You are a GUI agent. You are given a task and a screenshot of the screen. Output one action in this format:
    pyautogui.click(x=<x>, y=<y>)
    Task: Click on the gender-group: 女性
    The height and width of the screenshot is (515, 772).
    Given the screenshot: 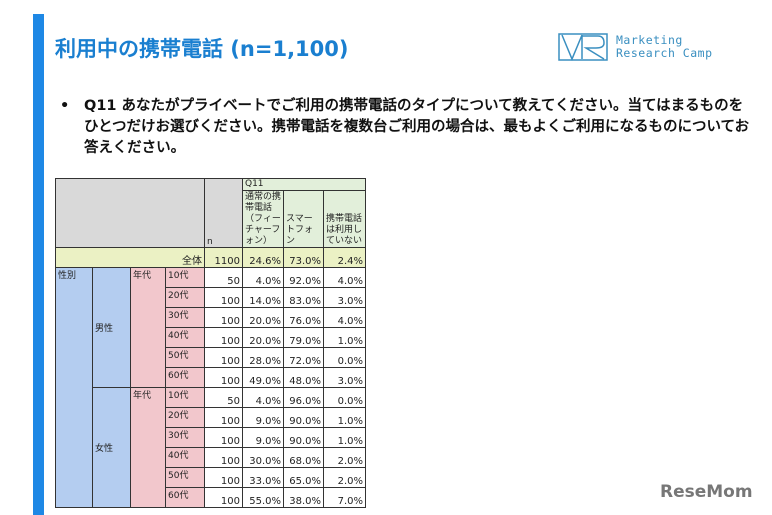 What is the action you would take?
    pyautogui.click(x=111, y=447)
    